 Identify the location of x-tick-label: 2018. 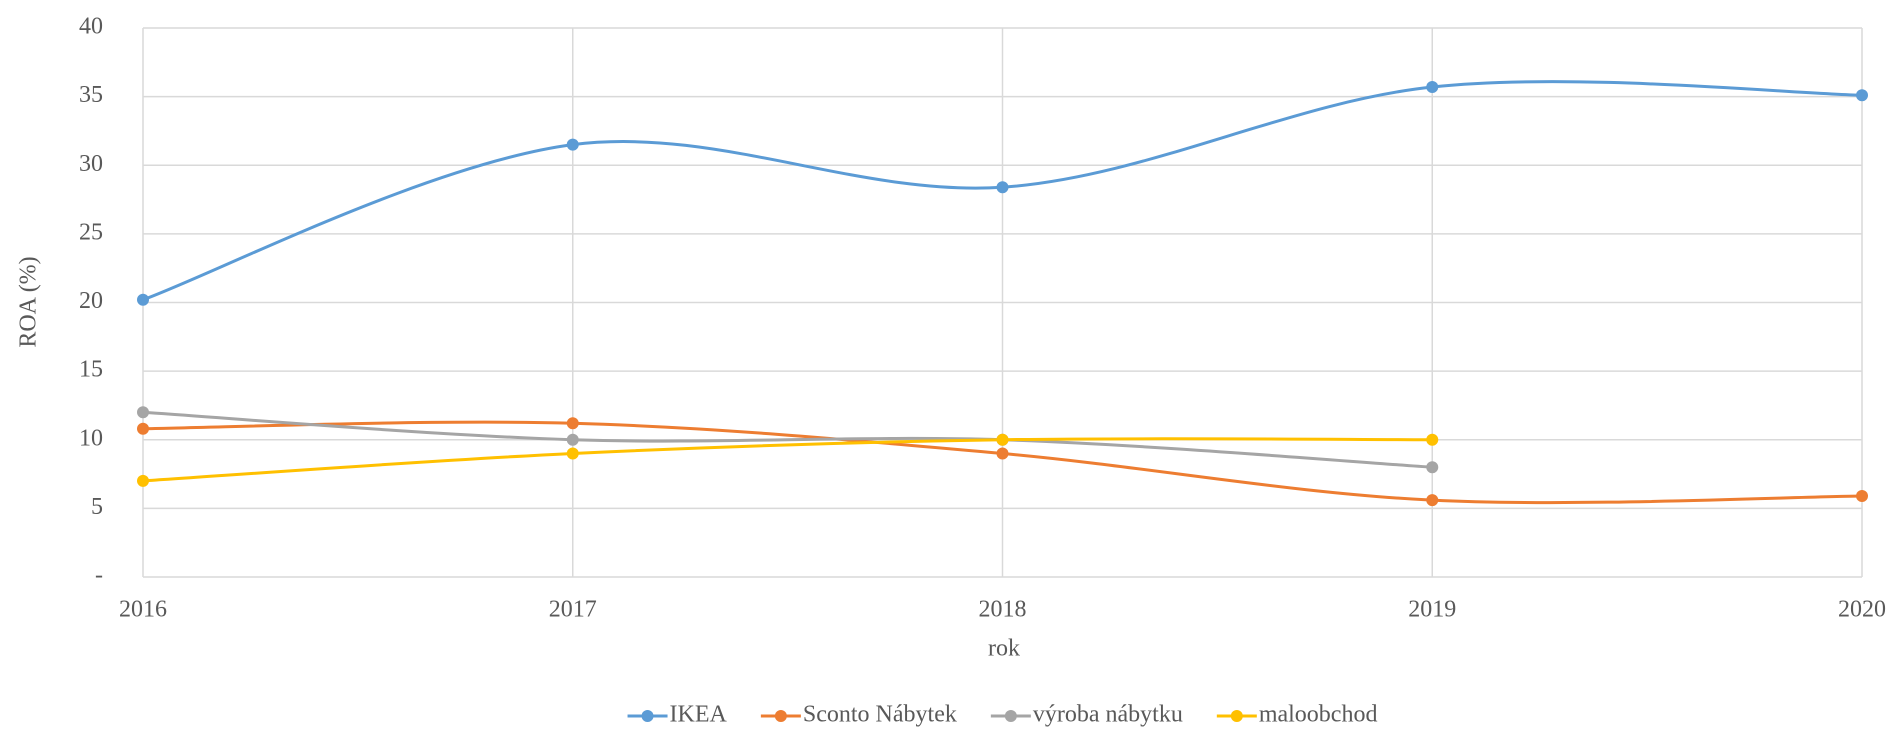
(1003, 610).